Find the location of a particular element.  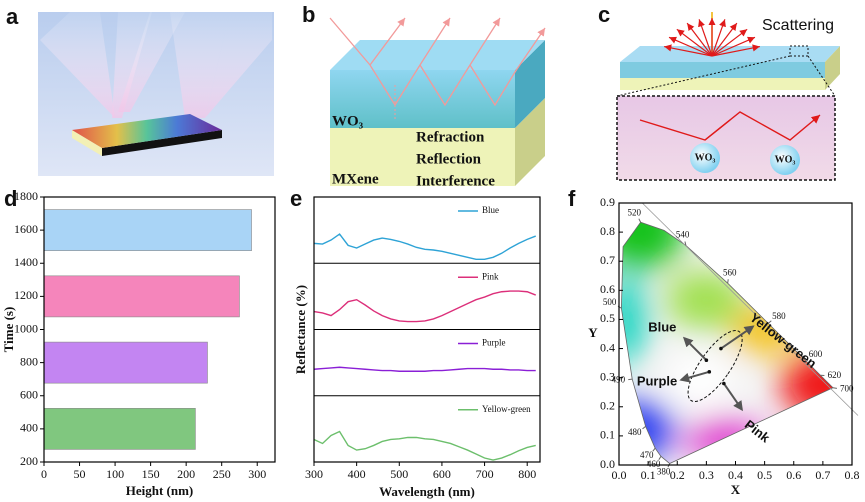

wavelength-label: 520 is located at coordinates (635, 212).